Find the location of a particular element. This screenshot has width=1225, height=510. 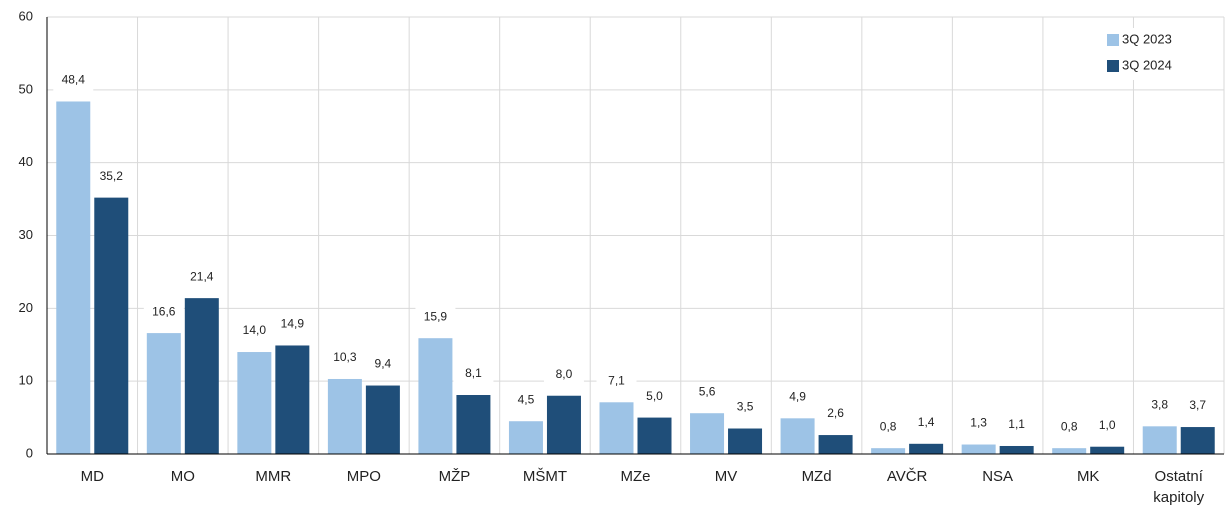

x-tick-label: Ostatní kapitoly is located at coordinates (1179, 487).